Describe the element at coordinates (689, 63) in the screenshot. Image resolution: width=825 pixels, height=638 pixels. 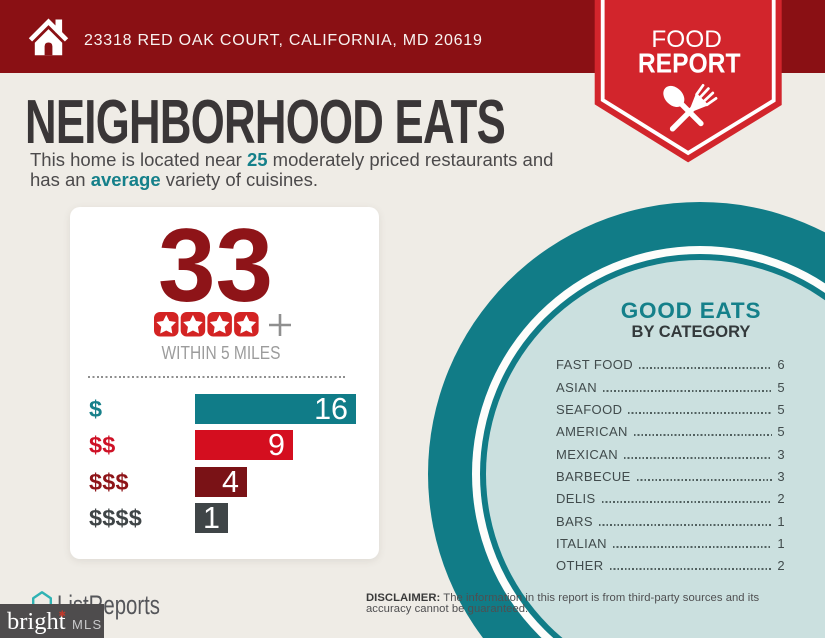
I see `svg-text: REPORT` at that location.